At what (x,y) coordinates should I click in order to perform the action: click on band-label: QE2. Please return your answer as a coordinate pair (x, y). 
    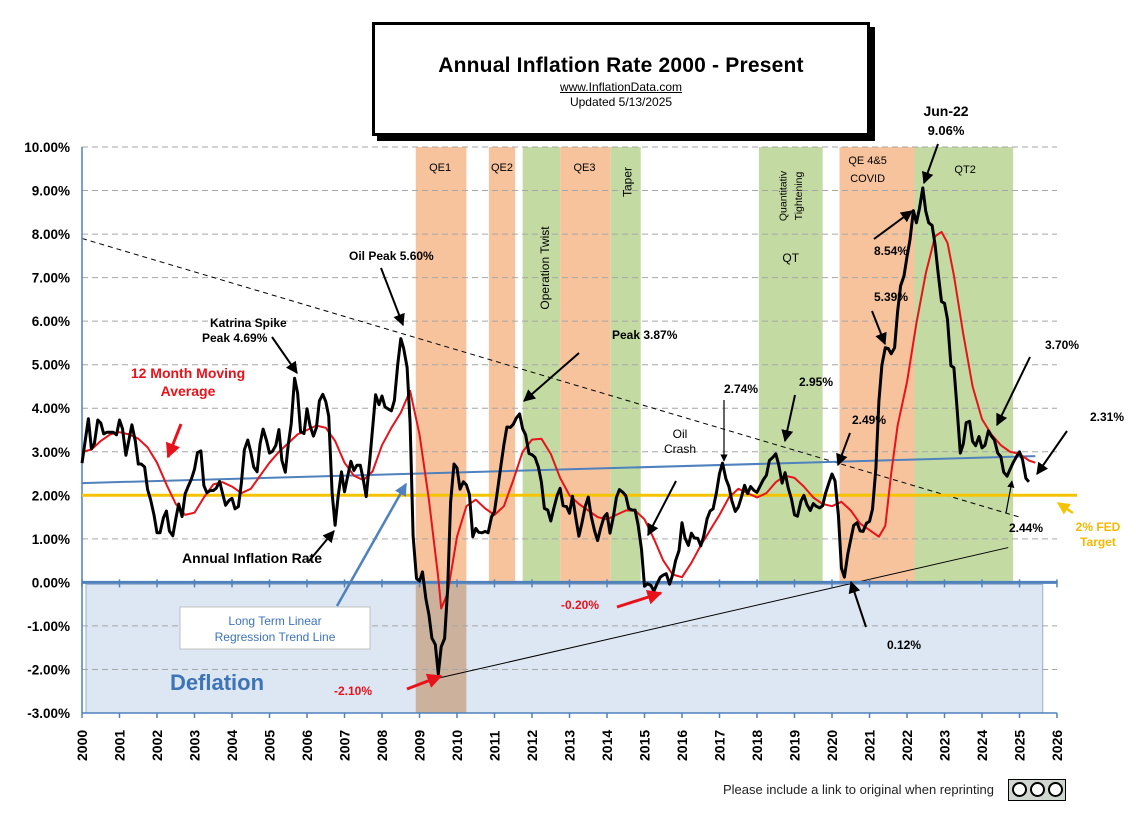
    Looking at the image, I should click on (502, 168).